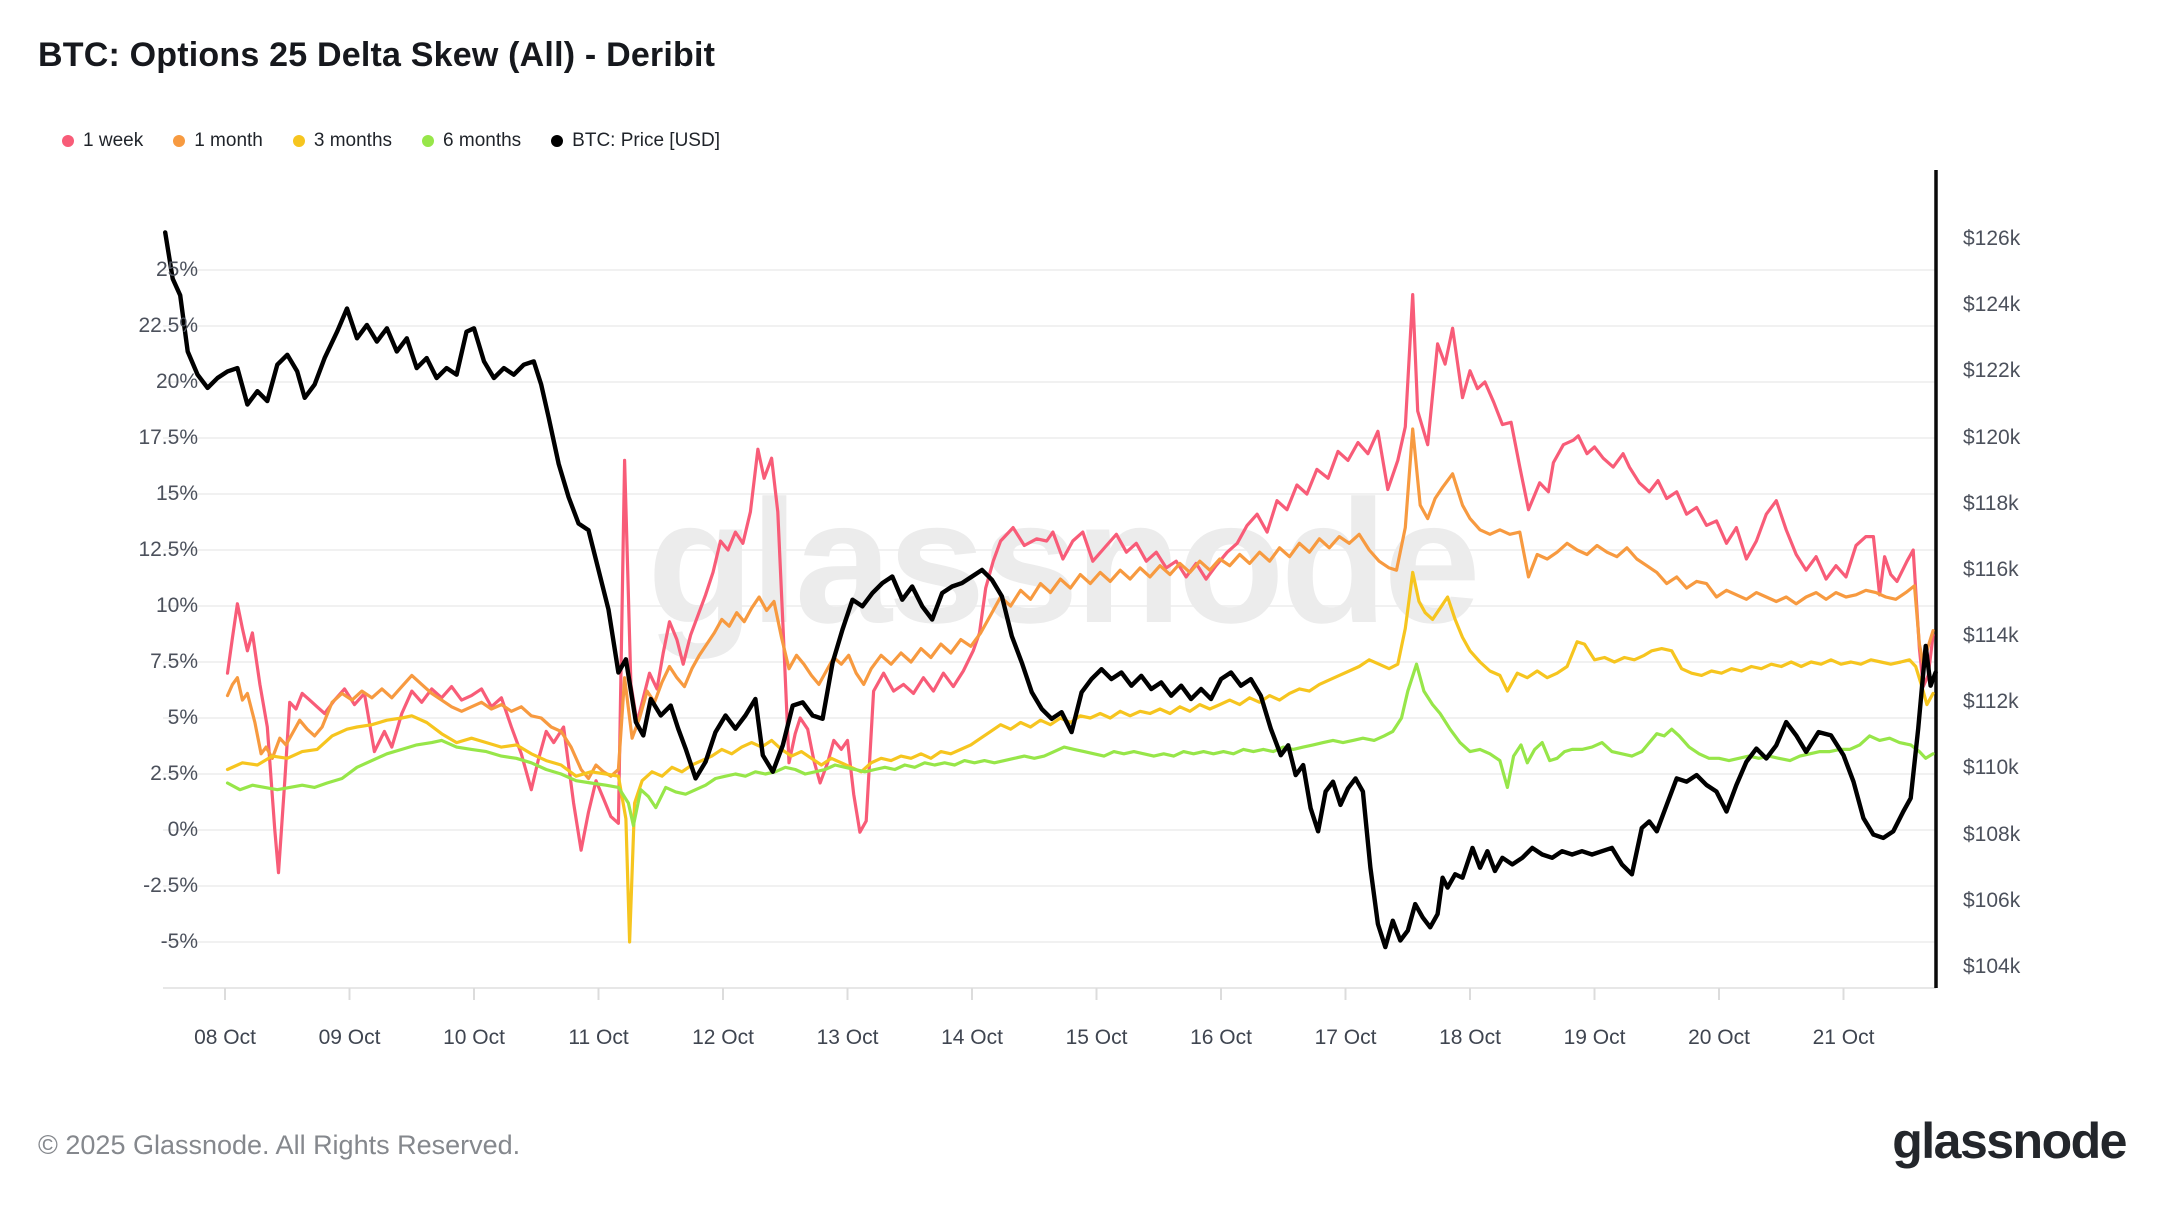 This screenshot has height=1215, width=2160. Describe the element at coordinates (353, 140) in the screenshot. I see `legend-label: 3 months` at that location.